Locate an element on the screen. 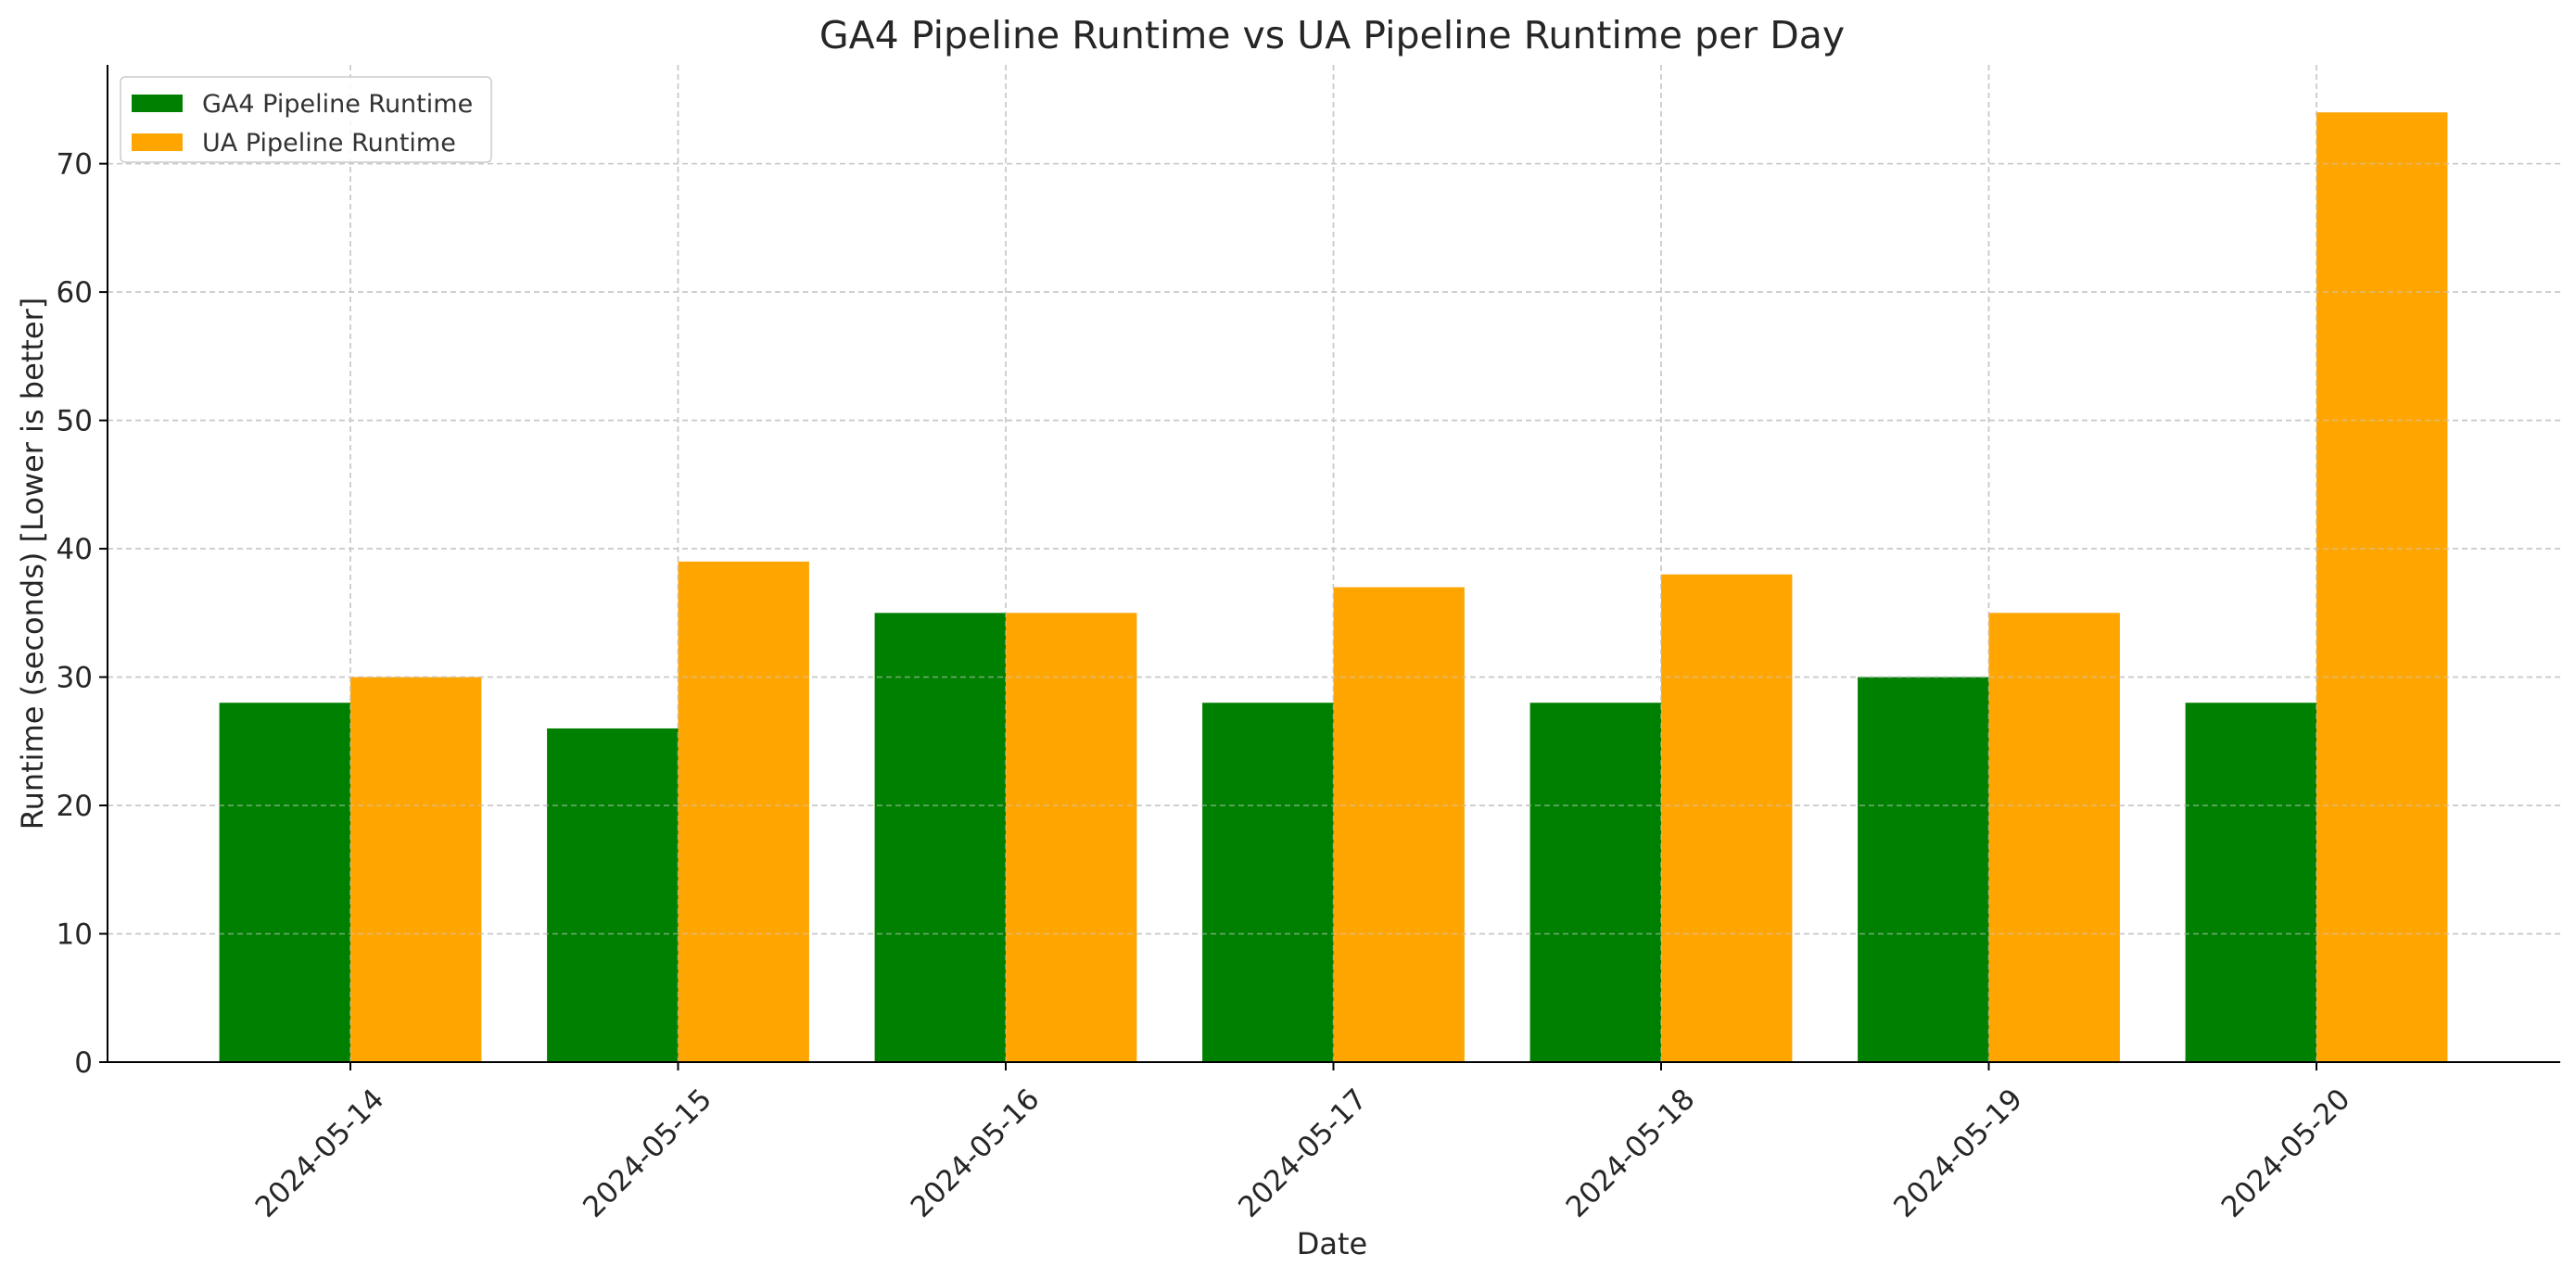  x-tick-label-2024-05-14: 2024-05-14 is located at coordinates (320, 1153).